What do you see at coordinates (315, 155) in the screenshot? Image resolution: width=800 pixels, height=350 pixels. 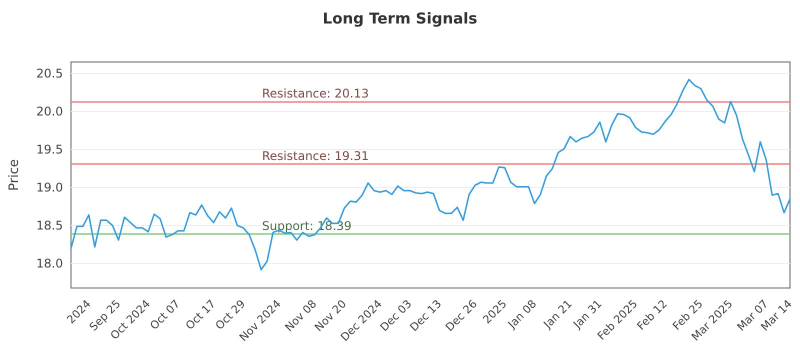 I see `ref-line-label: Resistance: 19.31` at bounding box center [315, 155].